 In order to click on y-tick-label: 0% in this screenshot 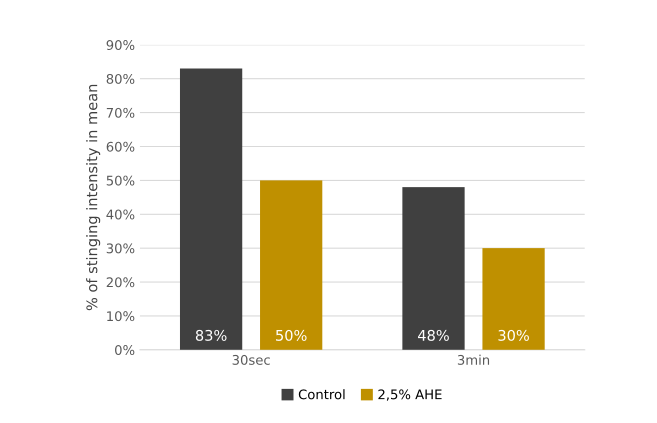, I will do `click(124, 350)`.